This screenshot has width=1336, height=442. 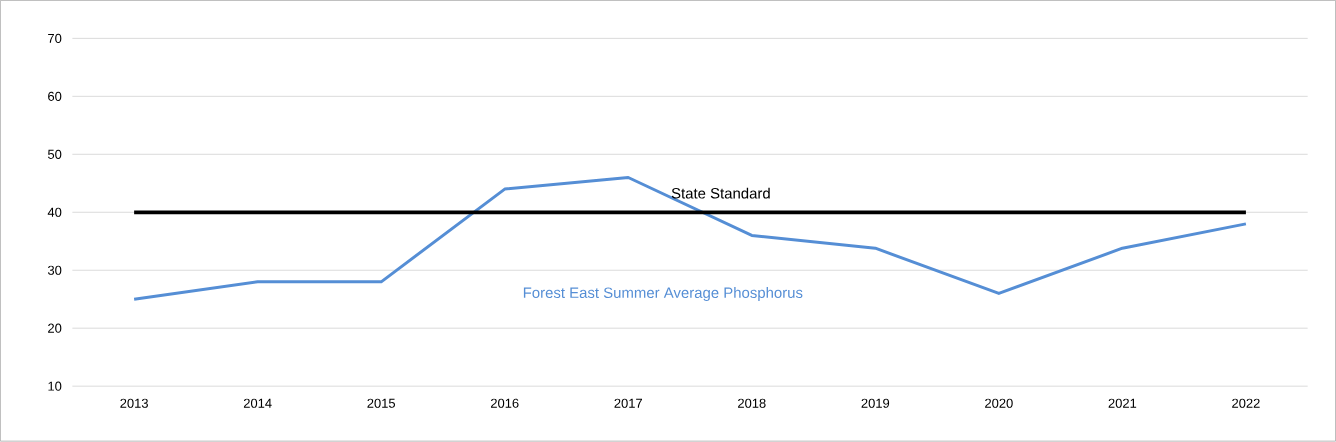 What do you see at coordinates (134, 403) in the screenshot?
I see `x-tick-label: 2013` at bounding box center [134, 403].